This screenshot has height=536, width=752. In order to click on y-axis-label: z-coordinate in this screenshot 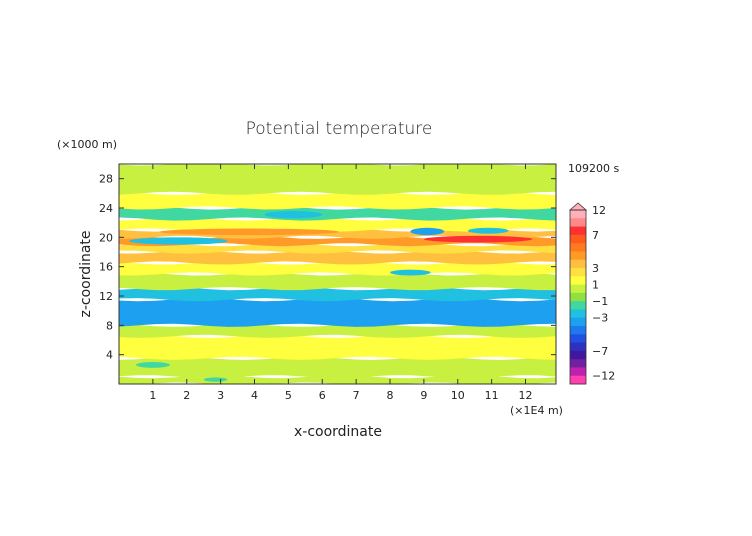, I will do `click(86, 273)`.